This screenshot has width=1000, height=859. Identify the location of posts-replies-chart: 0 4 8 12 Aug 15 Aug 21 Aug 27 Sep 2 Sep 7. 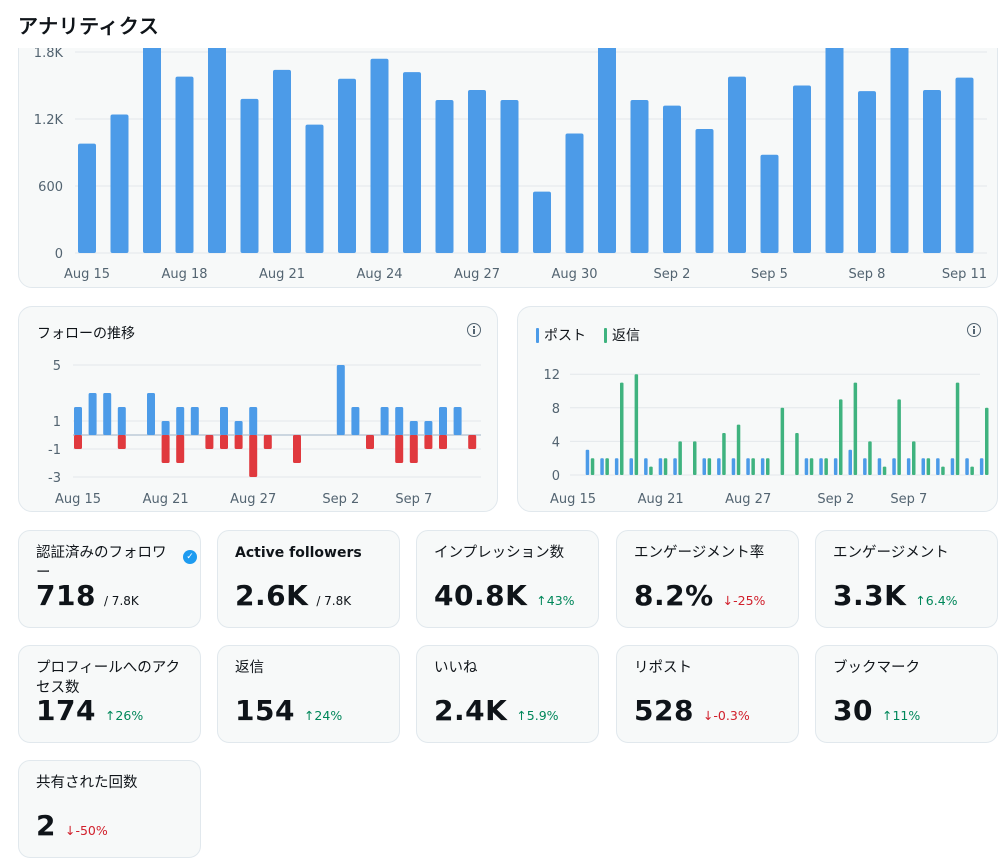
(758, 410).